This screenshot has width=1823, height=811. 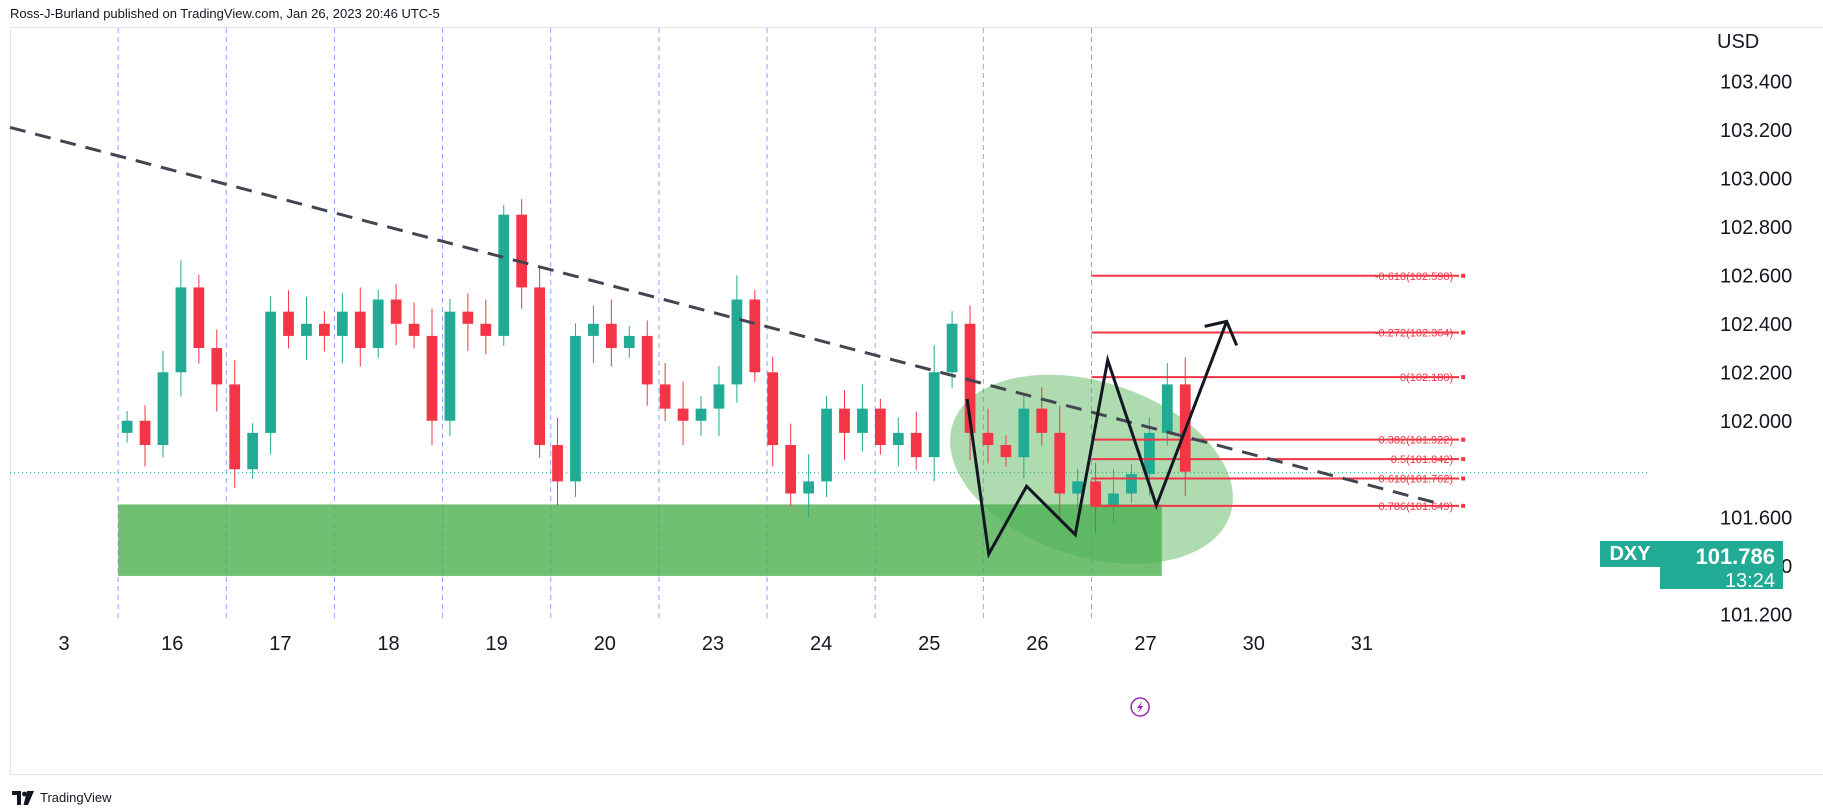 What do you see at coordinates (1414, 334) in the screenshot?
I see `fib-level-label: -0.272(102.364)` at bounding box center [1414, 334].